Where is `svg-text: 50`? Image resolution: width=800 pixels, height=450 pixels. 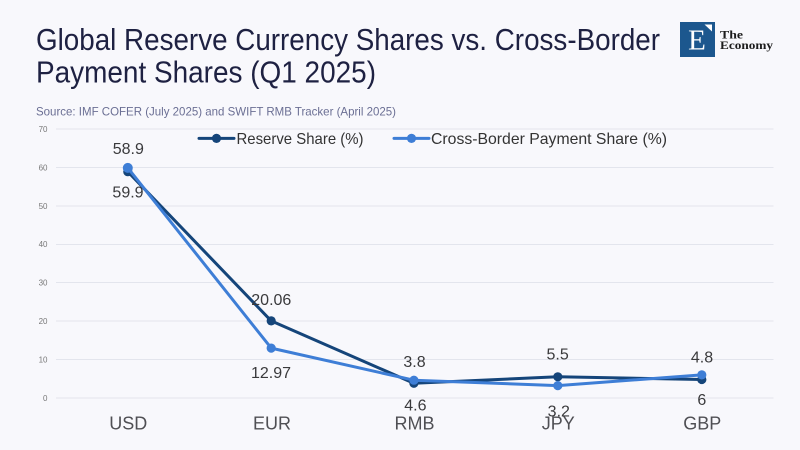 svg-text: 50 is located at coordinates (43, 206).